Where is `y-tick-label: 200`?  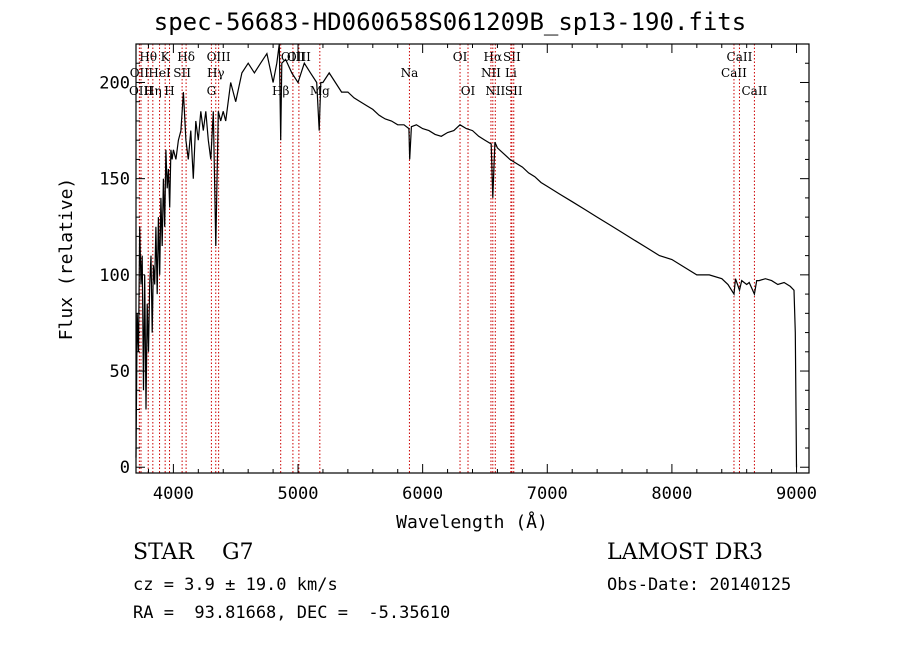
y-tick-label: 200 is located at coordinates (114, 83).